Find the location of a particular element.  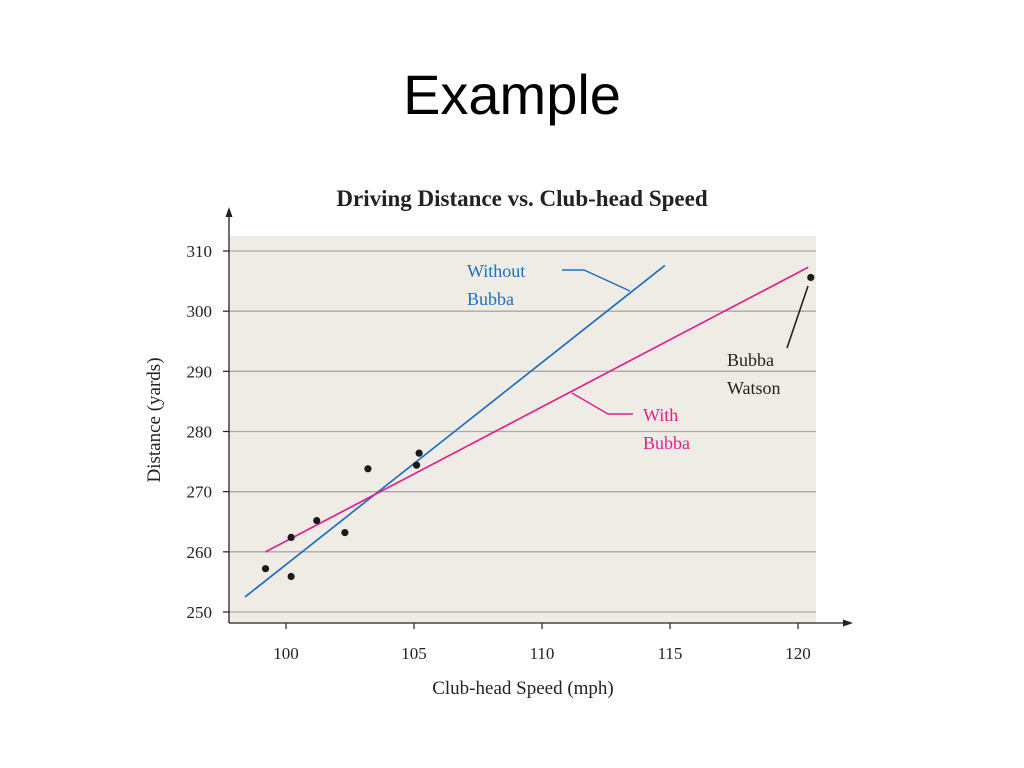

x-axis-arrow is located at coordinates (848, 623).